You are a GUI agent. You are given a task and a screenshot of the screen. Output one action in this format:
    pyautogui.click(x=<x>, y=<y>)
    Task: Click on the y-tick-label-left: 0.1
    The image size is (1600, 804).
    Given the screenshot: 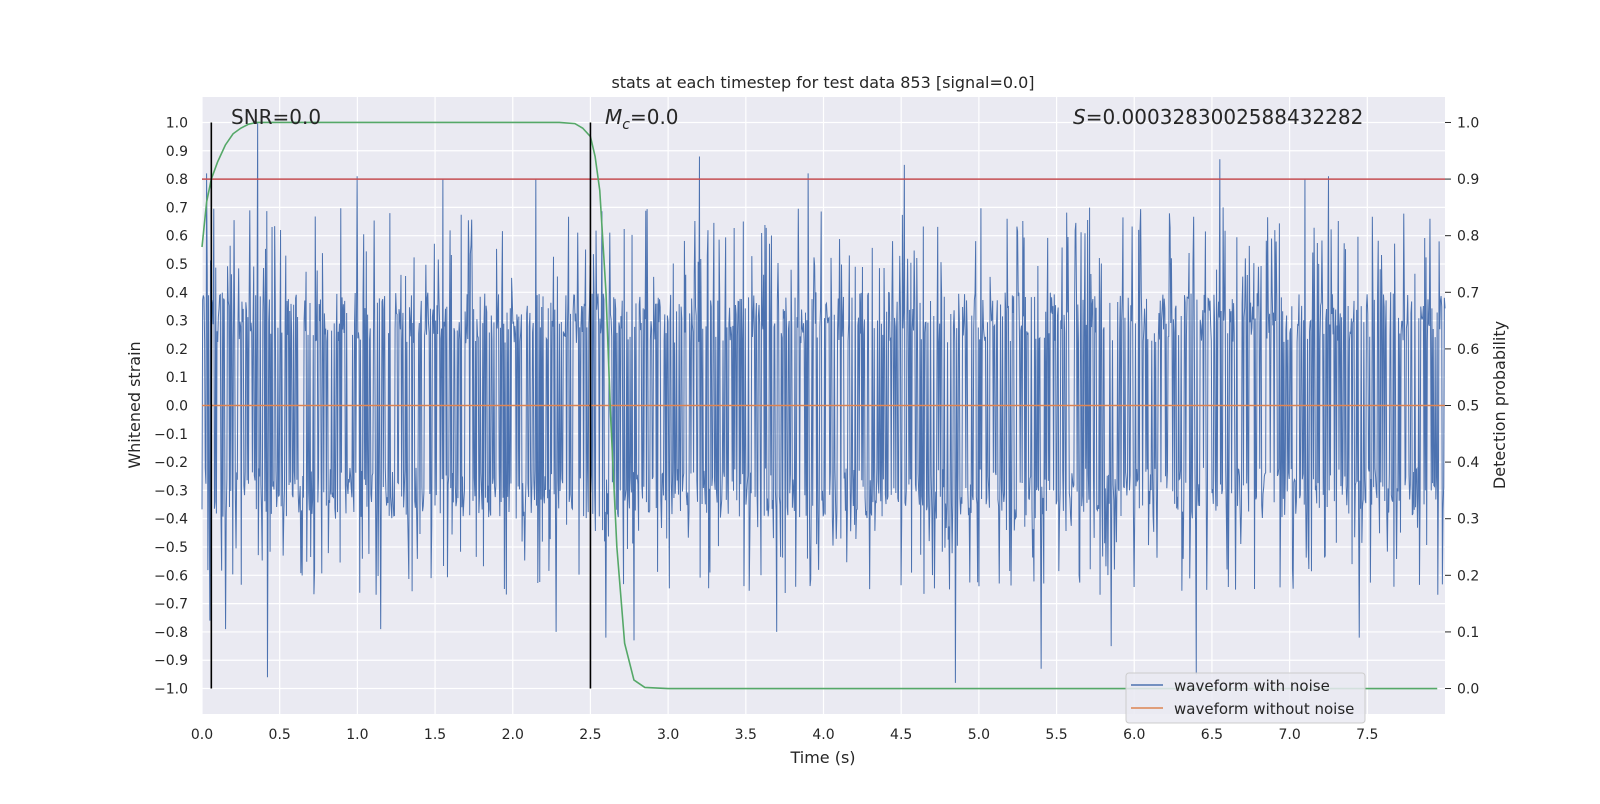 What is the action you would take?
    pyautogui.click(x=177, y=378)
    